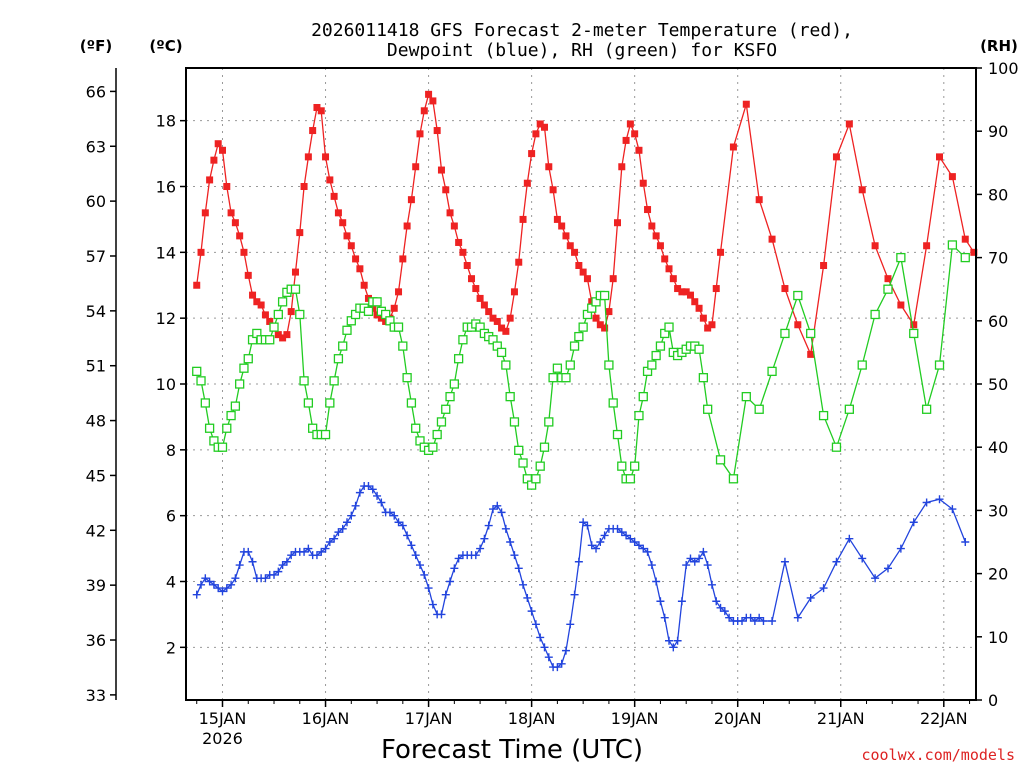 This screenshot has width=1024, height=768. I want to click on x-axis-tick-label: 22JAN, so click(944, 718).